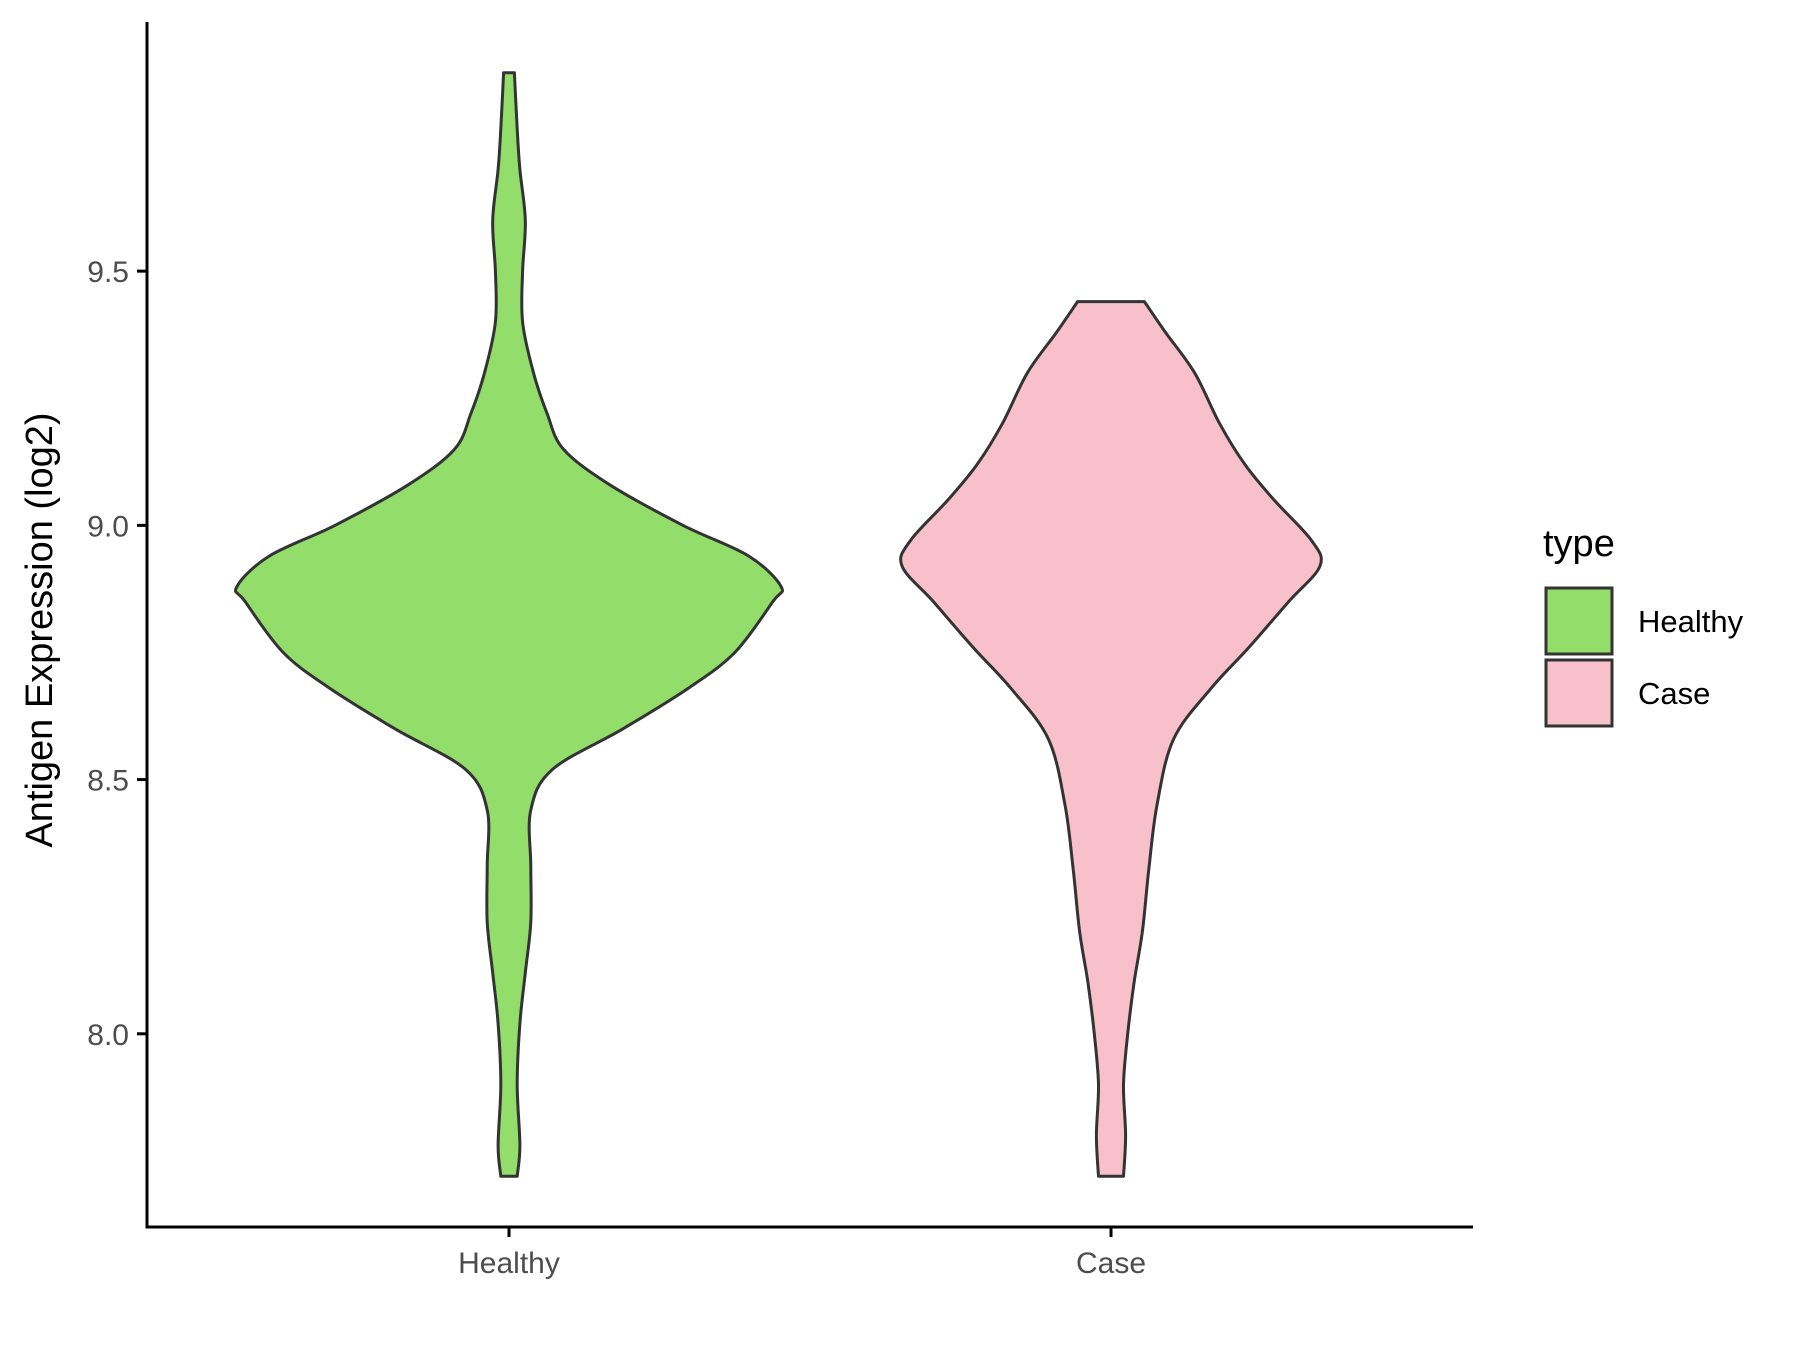  What do you see at coordinates (108, 526) in the screenshot?
I see `y-tick-label: 9.0` at bounding box center [108, 526].